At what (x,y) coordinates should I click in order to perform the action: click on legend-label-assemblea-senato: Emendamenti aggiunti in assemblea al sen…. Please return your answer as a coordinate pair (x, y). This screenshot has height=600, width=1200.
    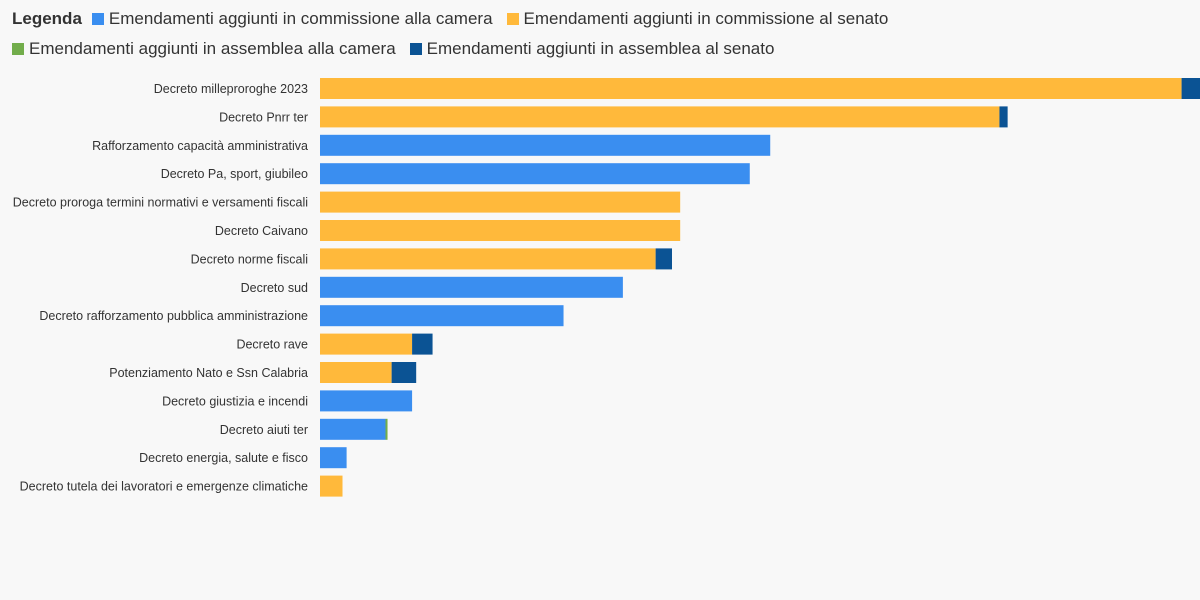
    Looking at the image, I should click on (600, 48).